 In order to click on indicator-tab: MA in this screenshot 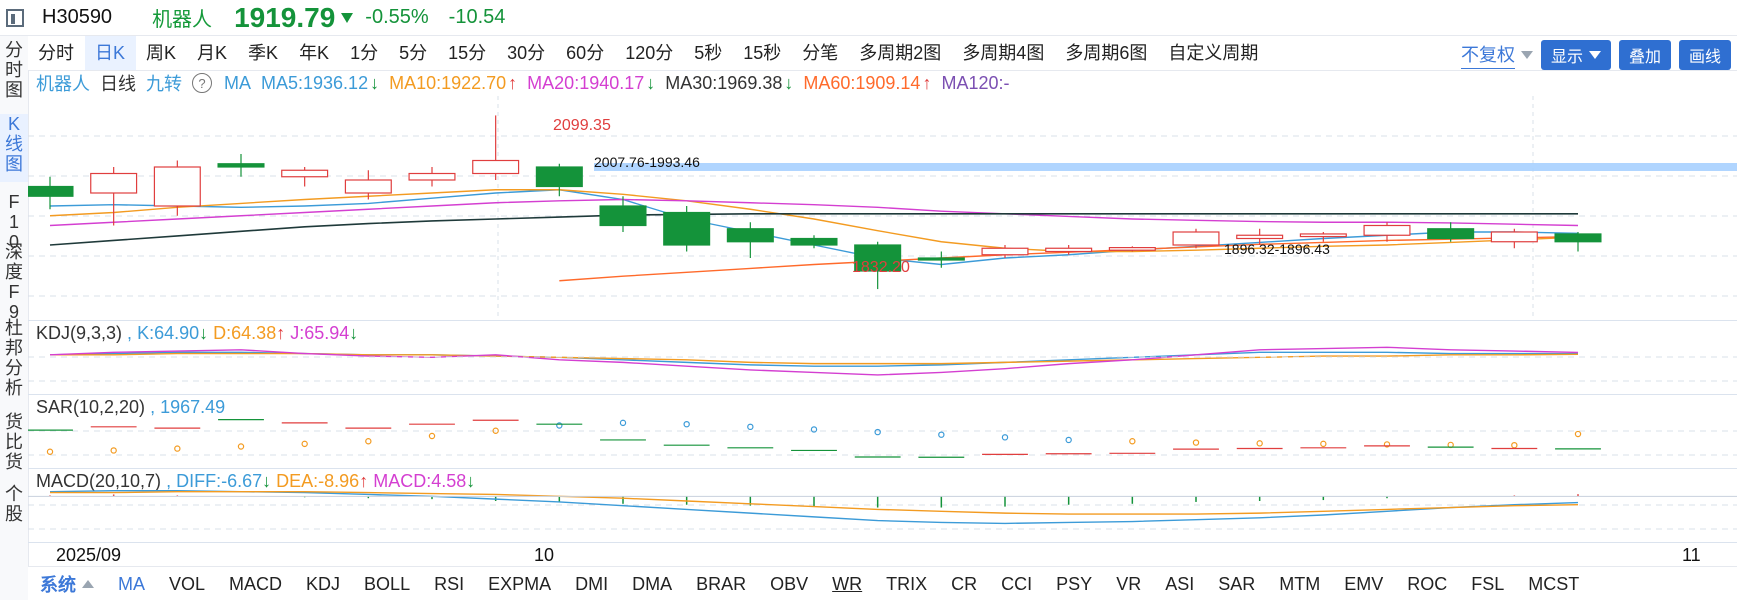, I will do `click(131, 583)`.